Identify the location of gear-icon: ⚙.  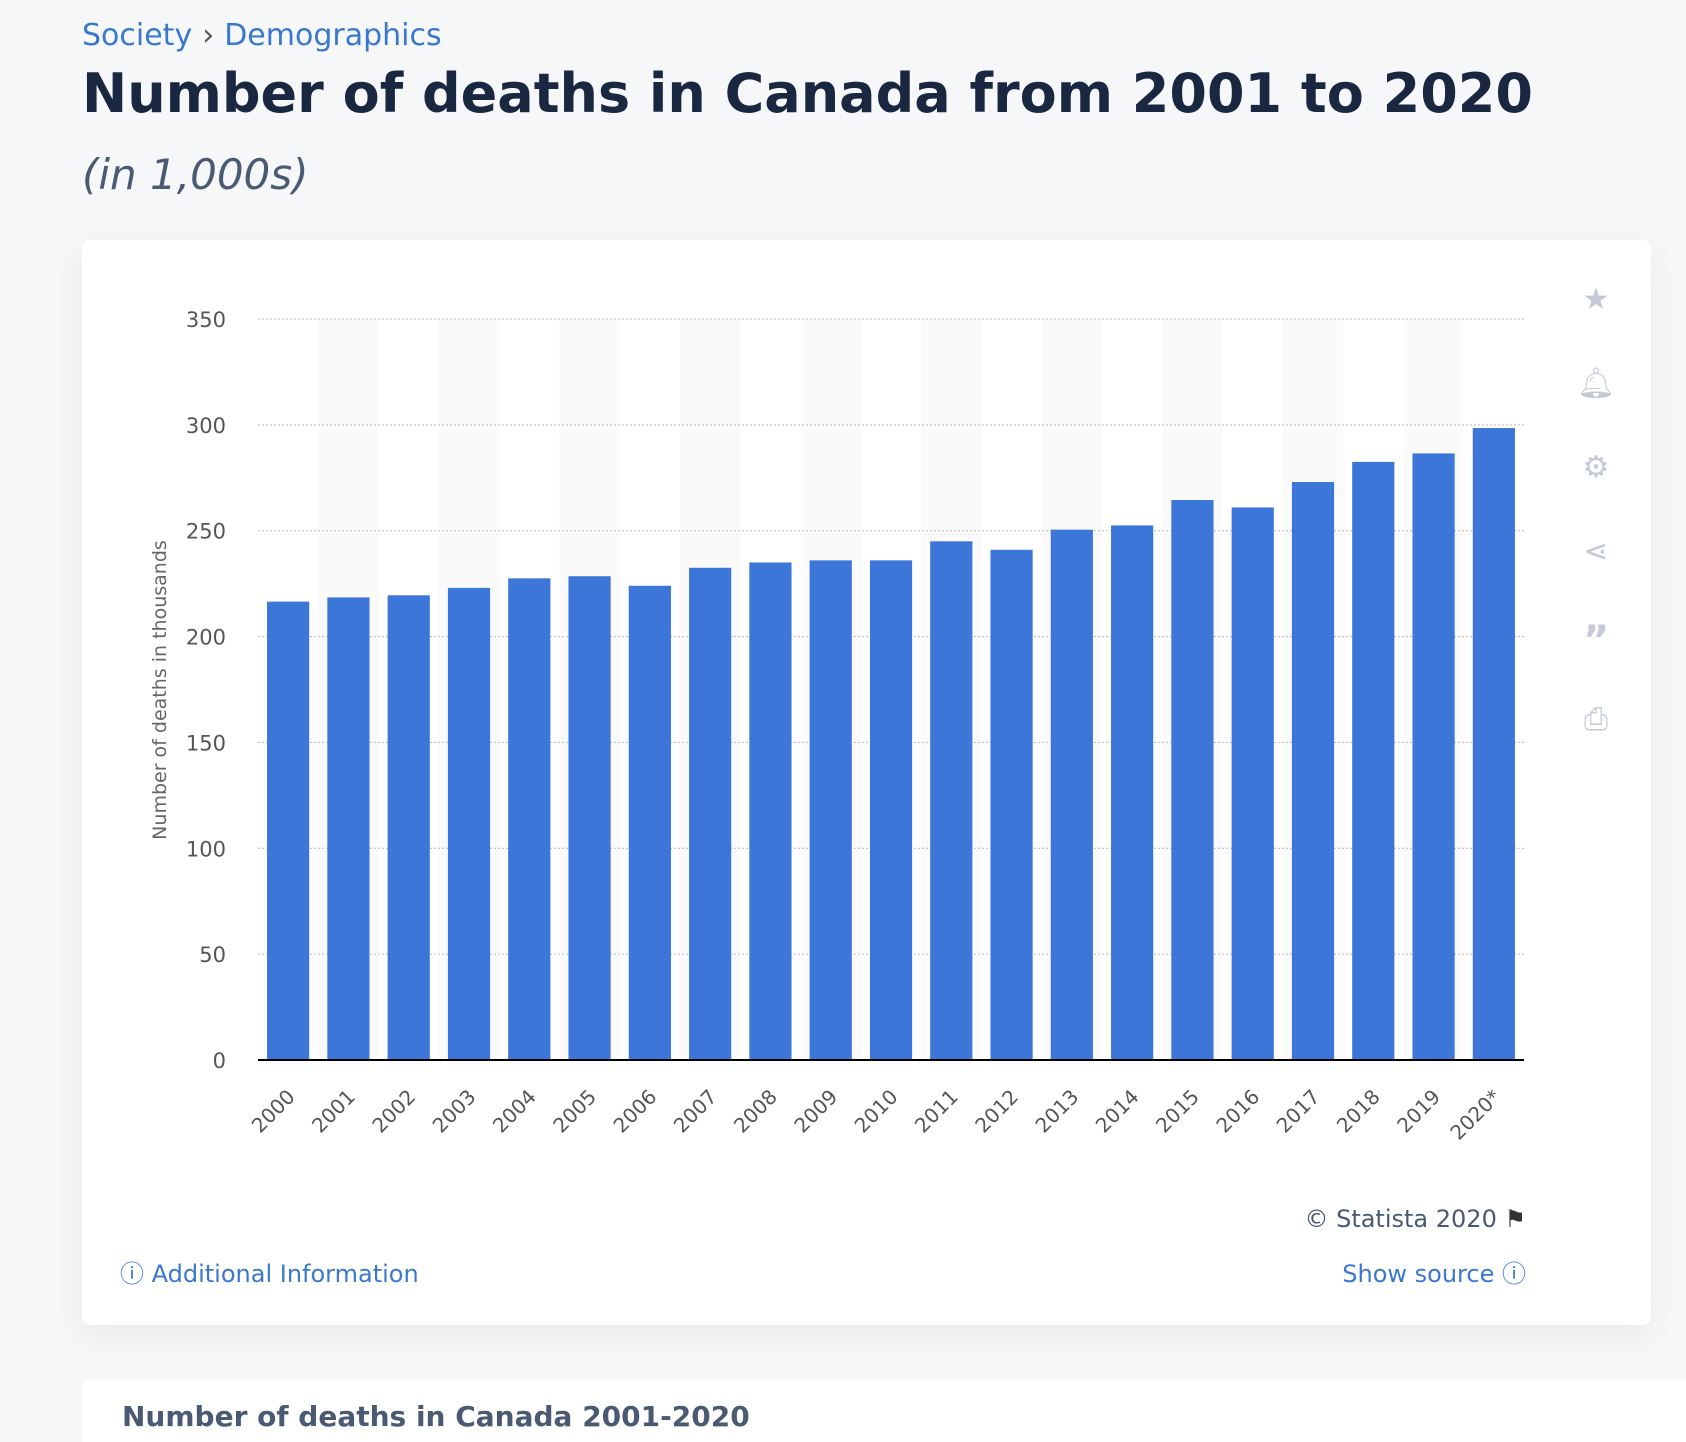
(1596, 467).